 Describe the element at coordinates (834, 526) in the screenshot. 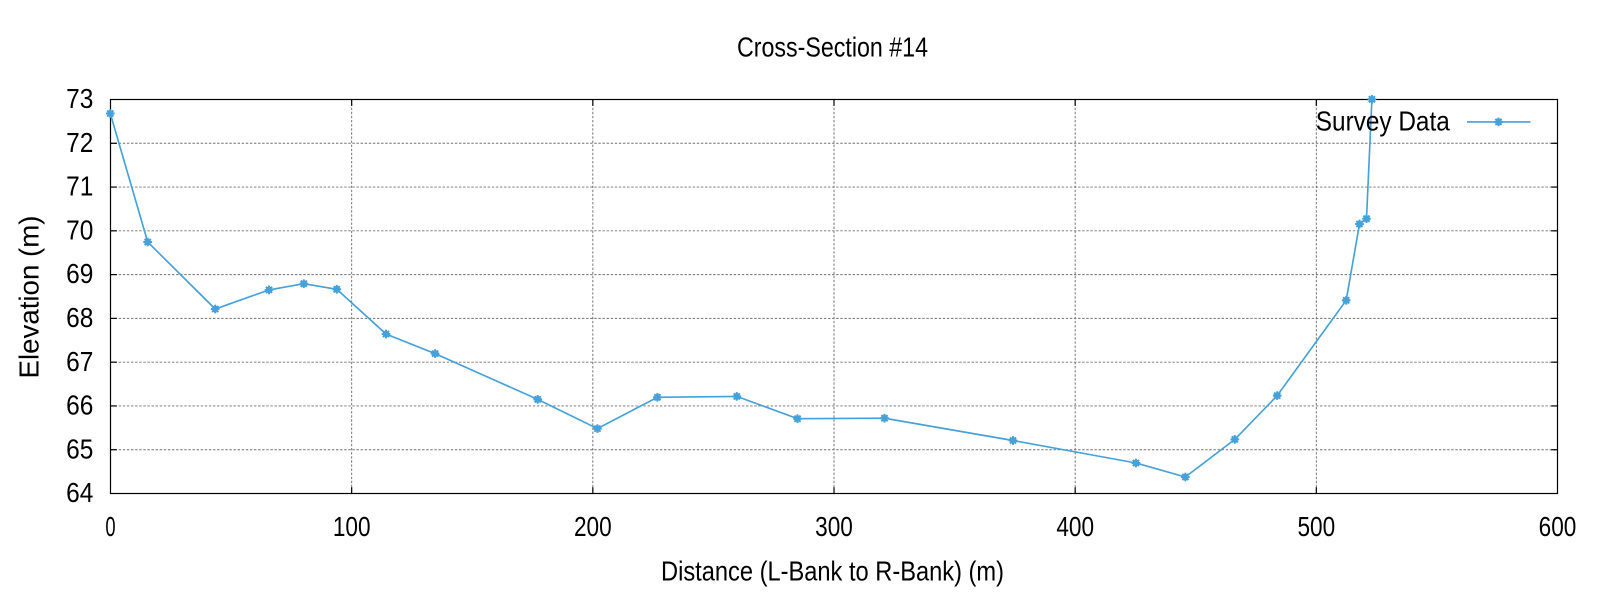

I see `svg-text: 300` at that location.